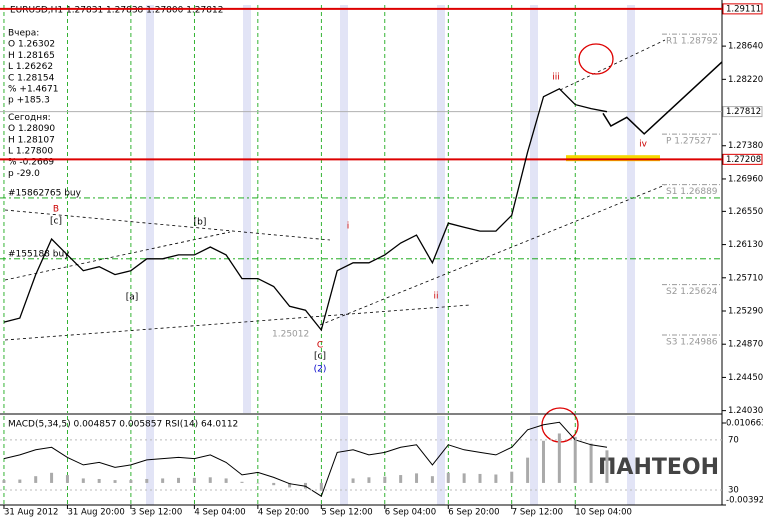 The width and height of the screenshot is (763, 520). Describe the element at coordinates (745, 378) in the screenshot. I see `y-tick-label: 1.24450` at that location.